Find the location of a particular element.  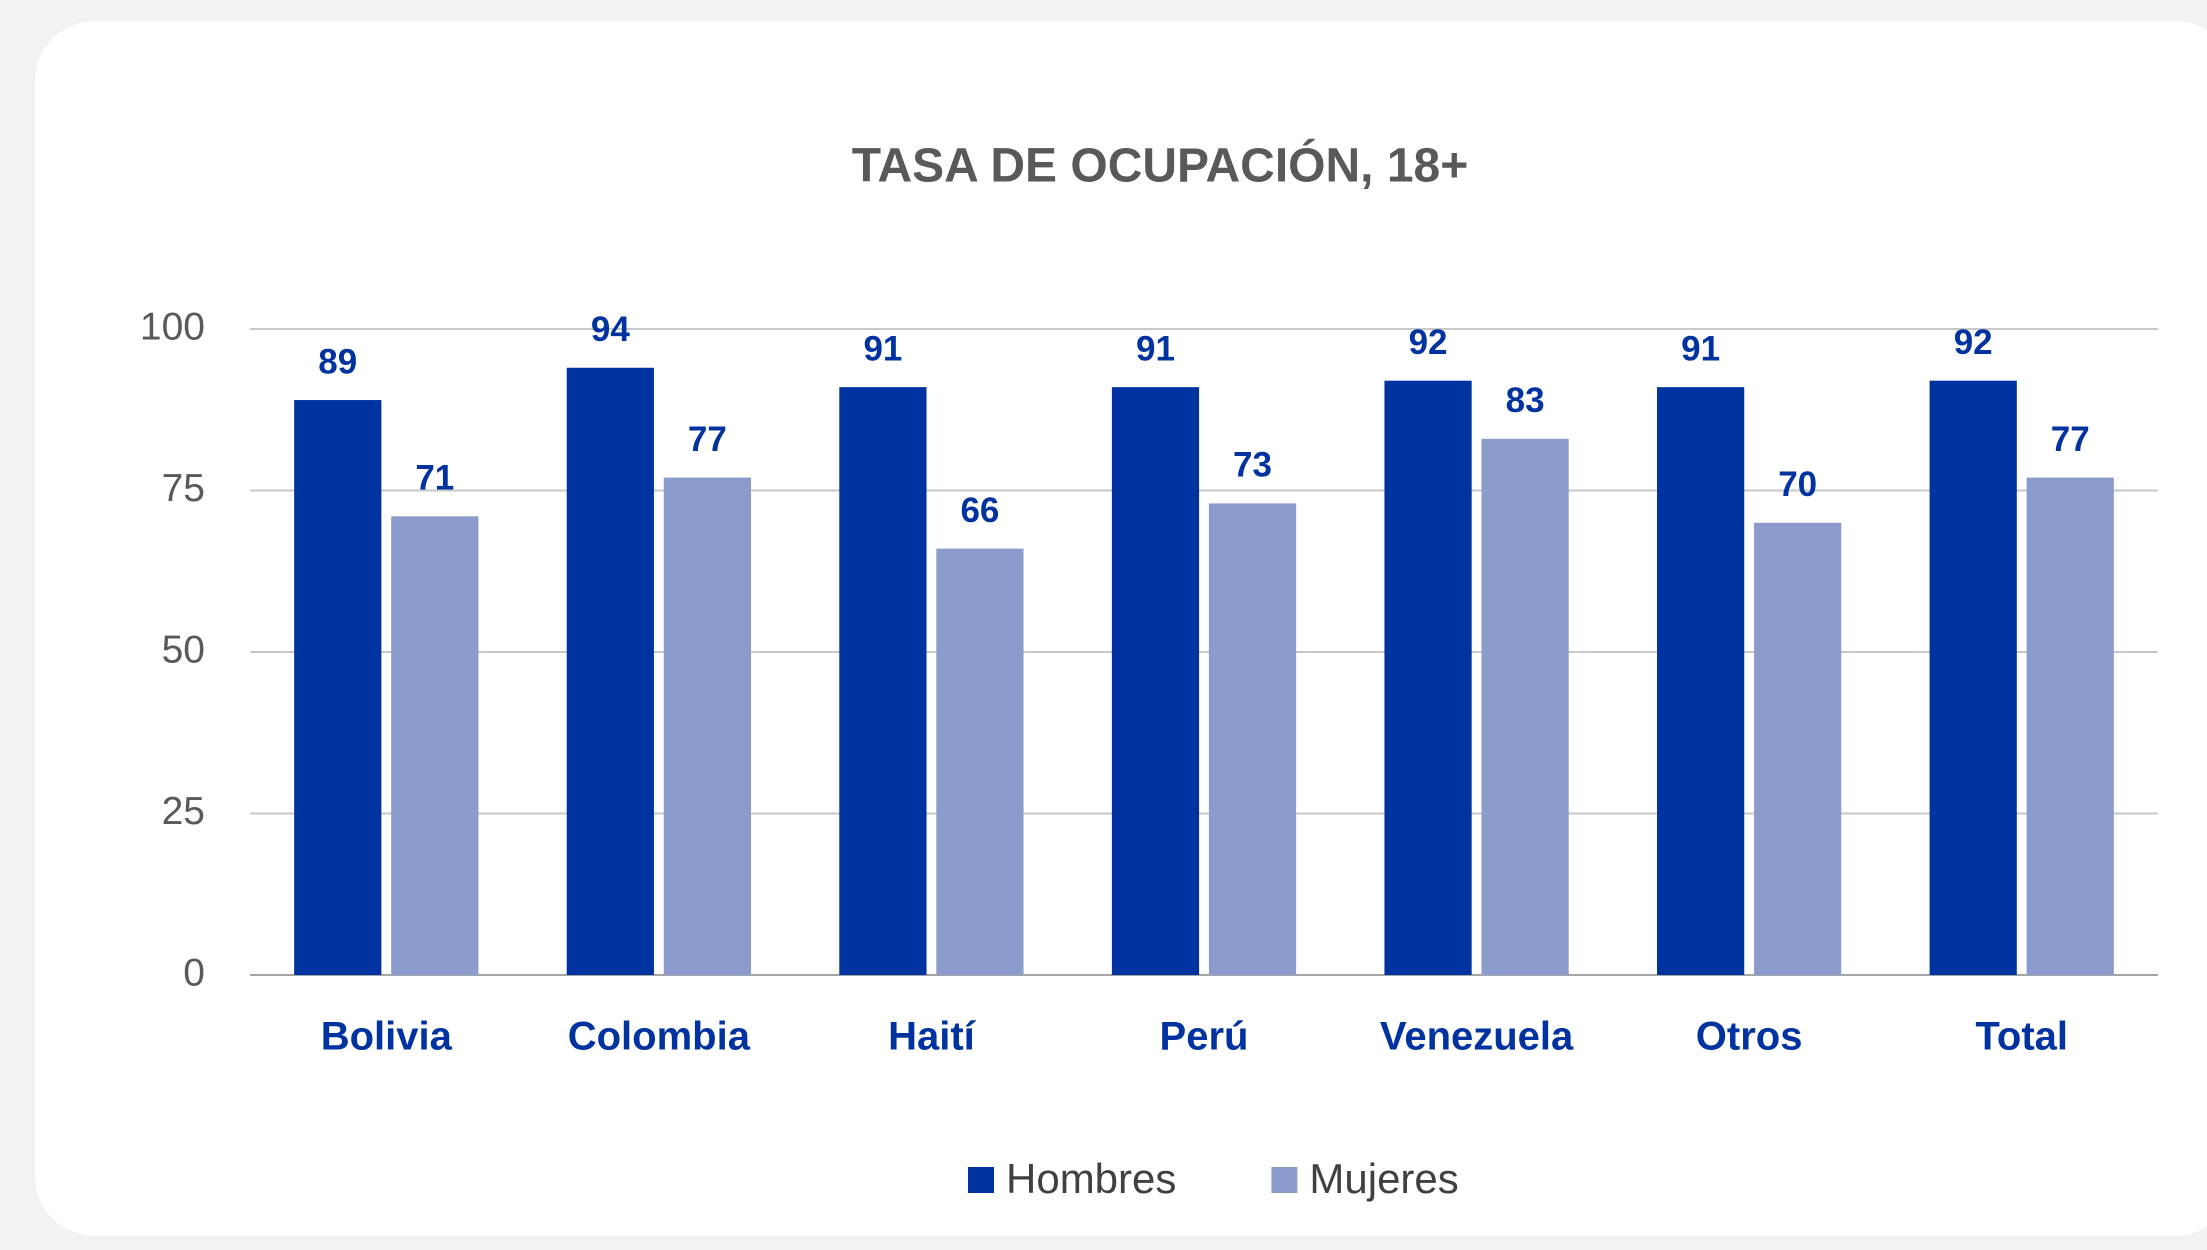

chart-title: TASA DE OCUPACIÓN, 18+ is located at coordinates (1160, 165).